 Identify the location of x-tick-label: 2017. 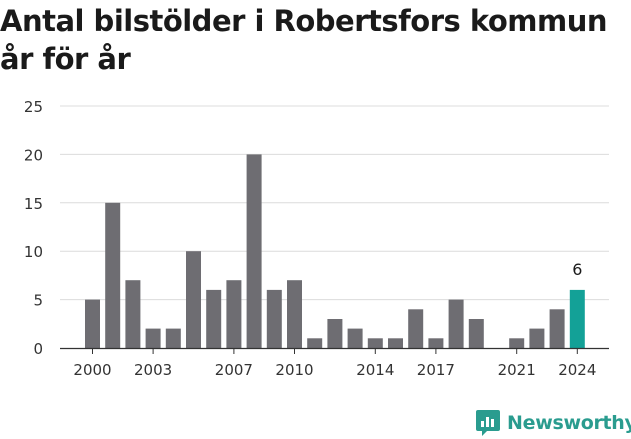
(436, 370).